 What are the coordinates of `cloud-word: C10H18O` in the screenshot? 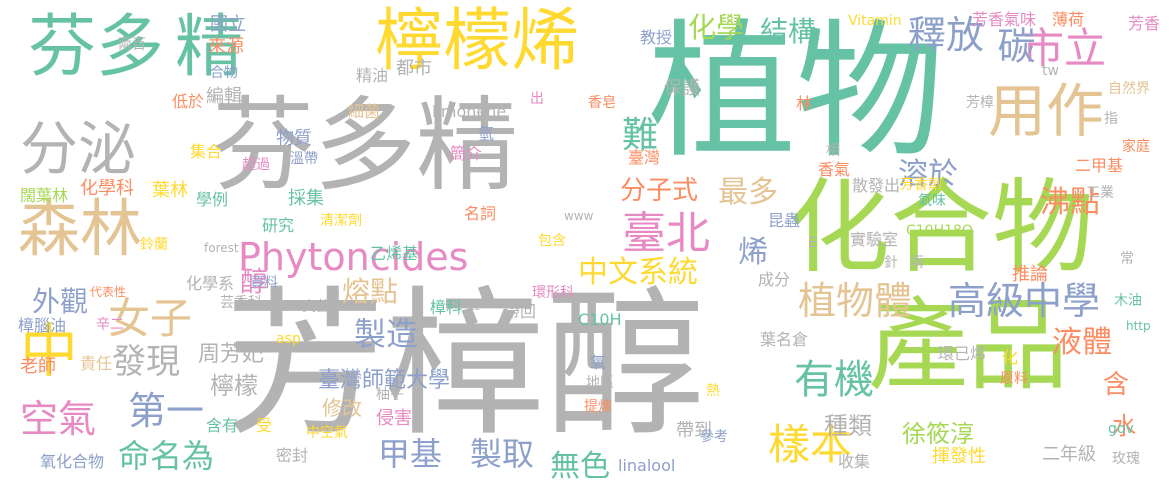 It's located at (939, 231).